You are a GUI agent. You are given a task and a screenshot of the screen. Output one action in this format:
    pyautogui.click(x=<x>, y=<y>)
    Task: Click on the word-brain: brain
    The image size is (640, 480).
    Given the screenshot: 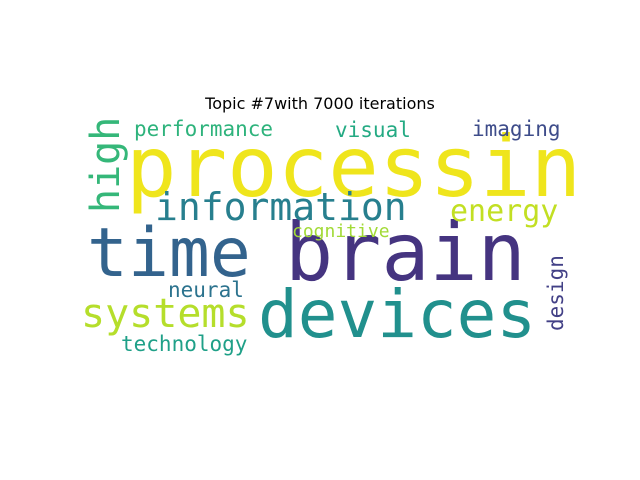 What is the action you would take?
    pyautogui.click(x=405, y=252)
    